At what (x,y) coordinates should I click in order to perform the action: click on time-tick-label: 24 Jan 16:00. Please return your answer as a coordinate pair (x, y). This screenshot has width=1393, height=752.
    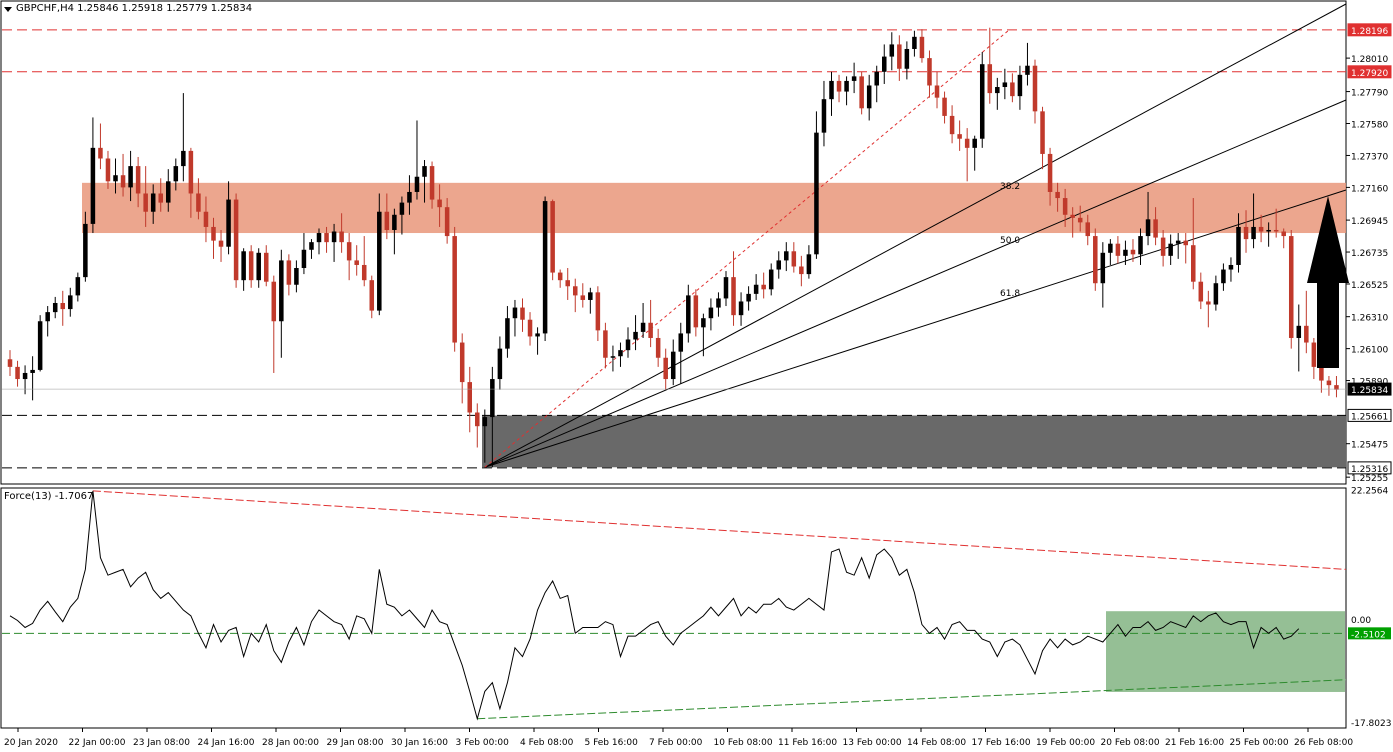
    Looking at the image, I should click on (226, 743).